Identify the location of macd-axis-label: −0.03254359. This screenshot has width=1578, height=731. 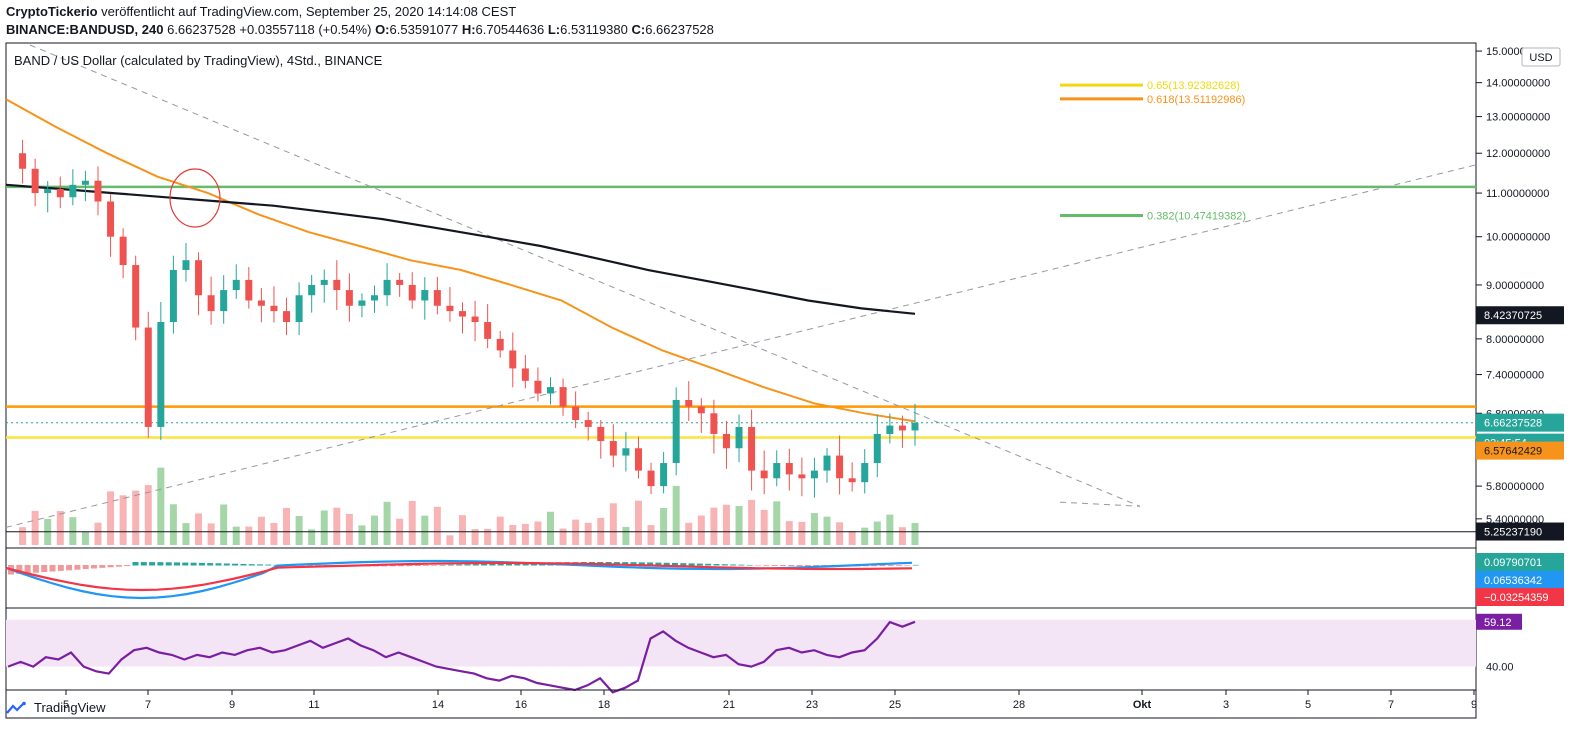
(1516, 598).